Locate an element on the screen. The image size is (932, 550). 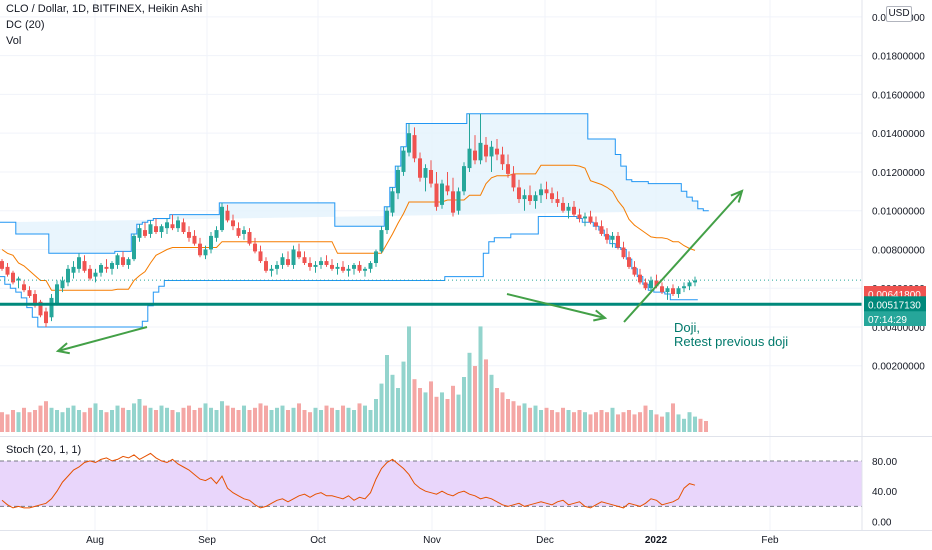
time-axis: Aug Sep Oct Nov Dec 2022 Feb is located at coordinates (432, 540).